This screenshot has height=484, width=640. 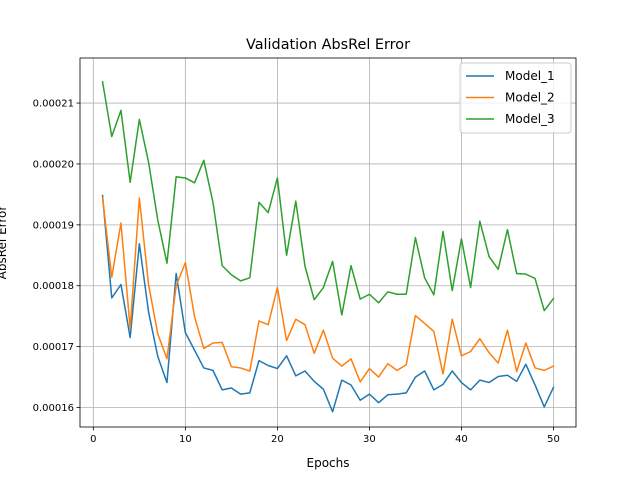 What do you see at coordinates (325, 436) in the screenshot?
I see `x-axis-ticks: 0 10 20 30 40 50` at bounding box center [325, 436].